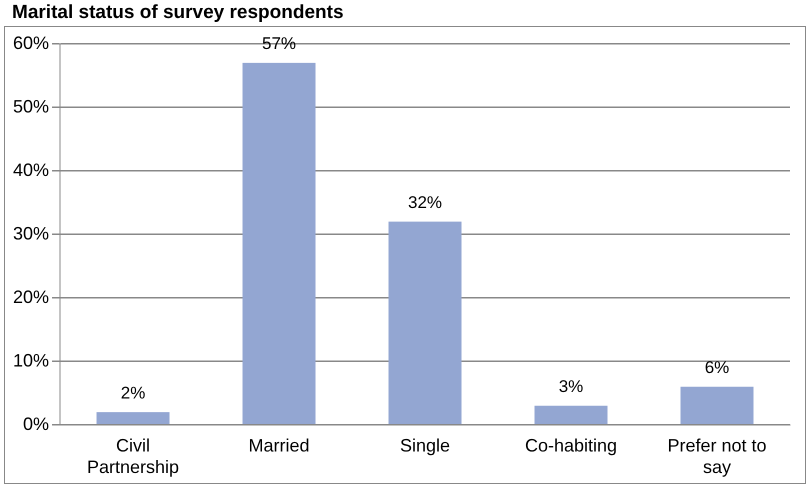  Describe the element at coordinates (31, 170) in the screenshot. I see `y-tick-label: 40%` at that location.